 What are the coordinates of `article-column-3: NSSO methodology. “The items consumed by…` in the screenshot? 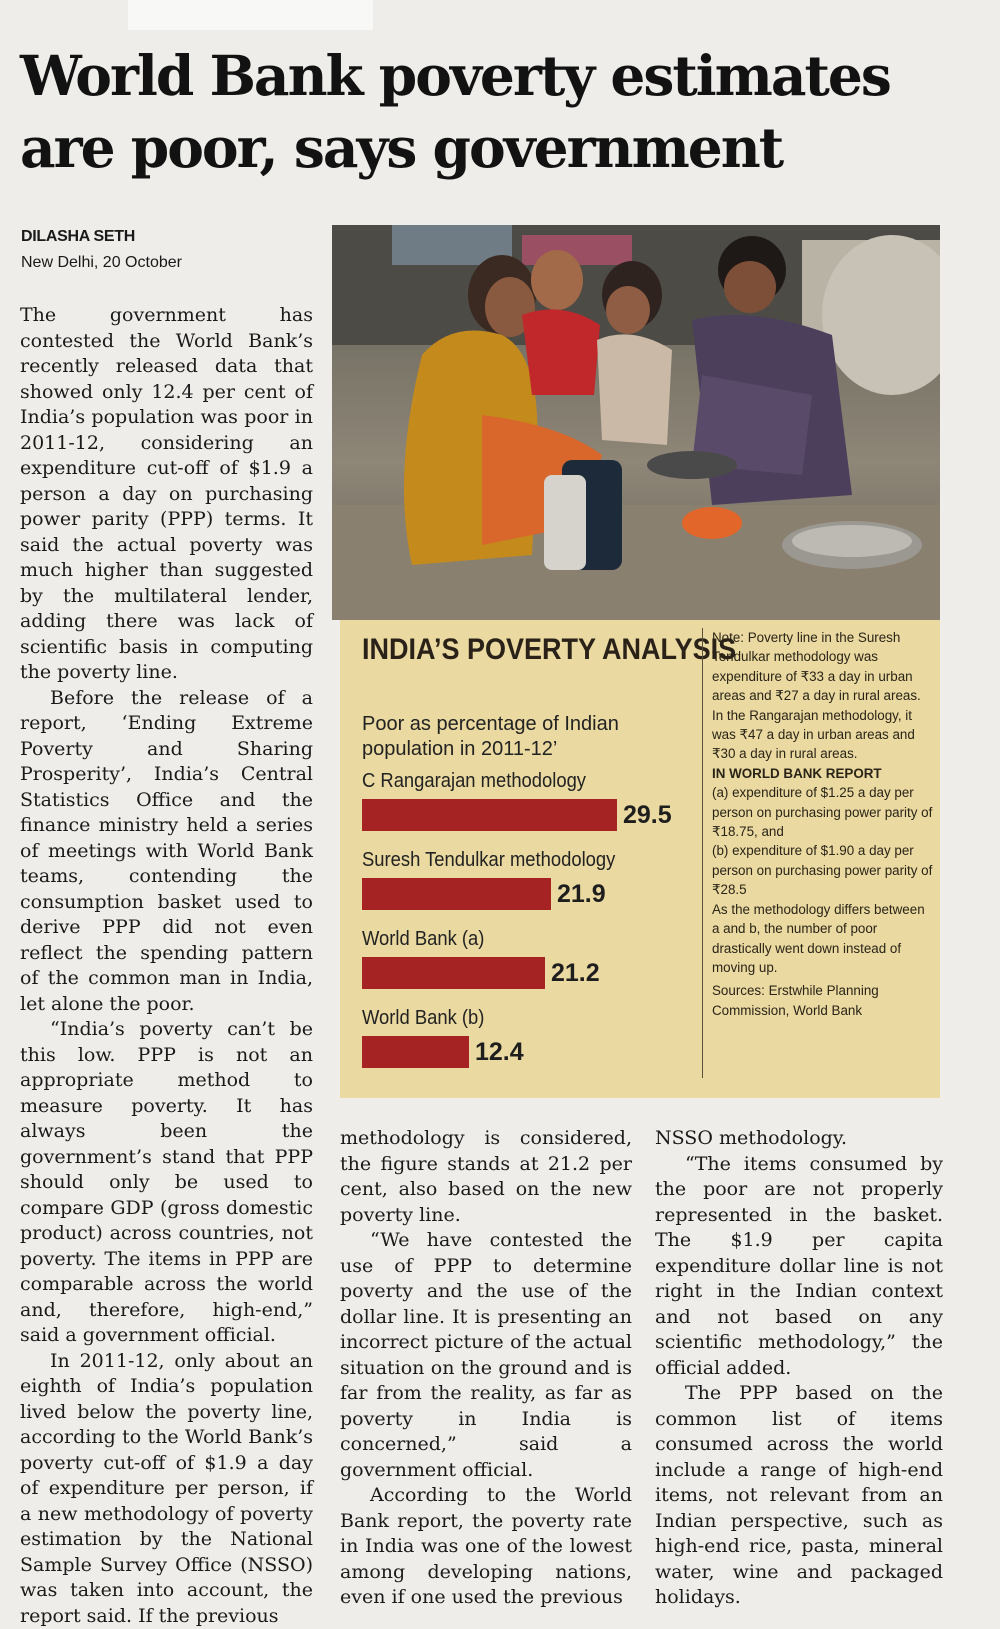 It's located at (799, 1368).